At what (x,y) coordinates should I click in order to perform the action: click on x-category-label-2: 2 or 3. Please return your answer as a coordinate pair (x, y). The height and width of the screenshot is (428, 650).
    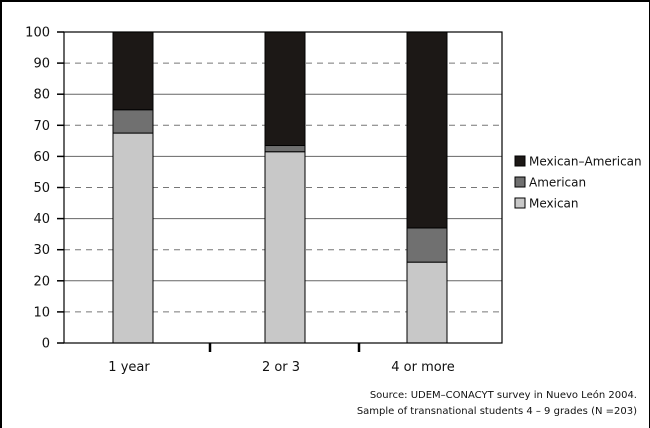
    Looking at the image, I should click on (281, 367).